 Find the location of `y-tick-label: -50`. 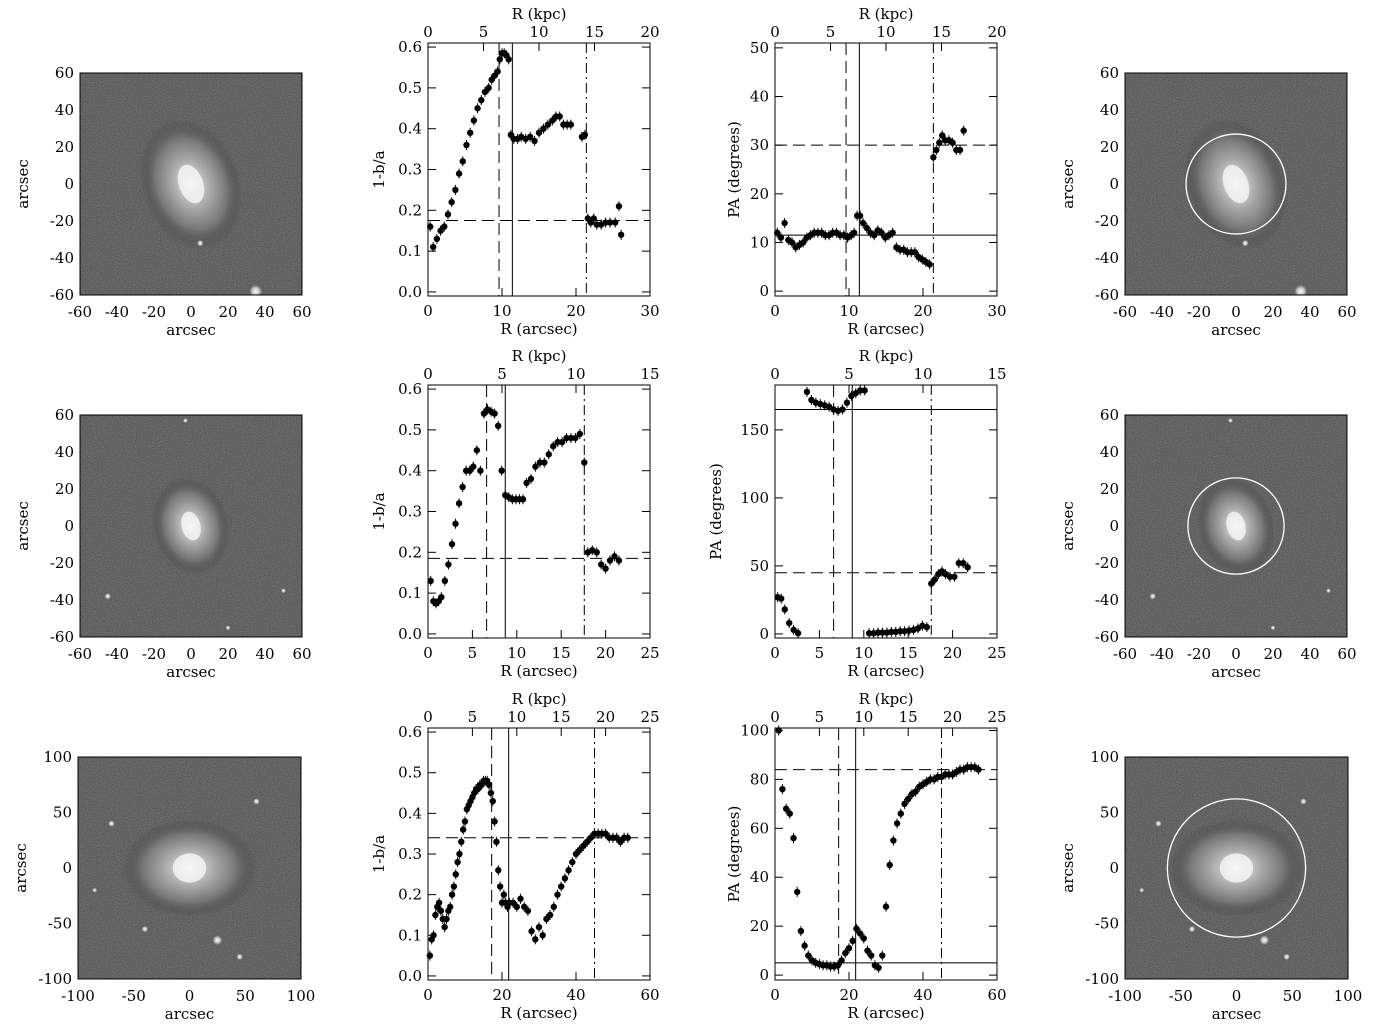

y-tick-label: -50 is located at coordinates (1107, 924).